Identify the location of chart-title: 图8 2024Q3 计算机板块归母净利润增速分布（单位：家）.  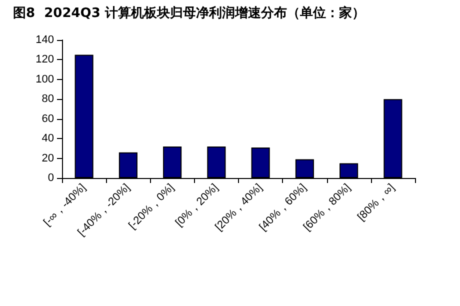
(189, 13).